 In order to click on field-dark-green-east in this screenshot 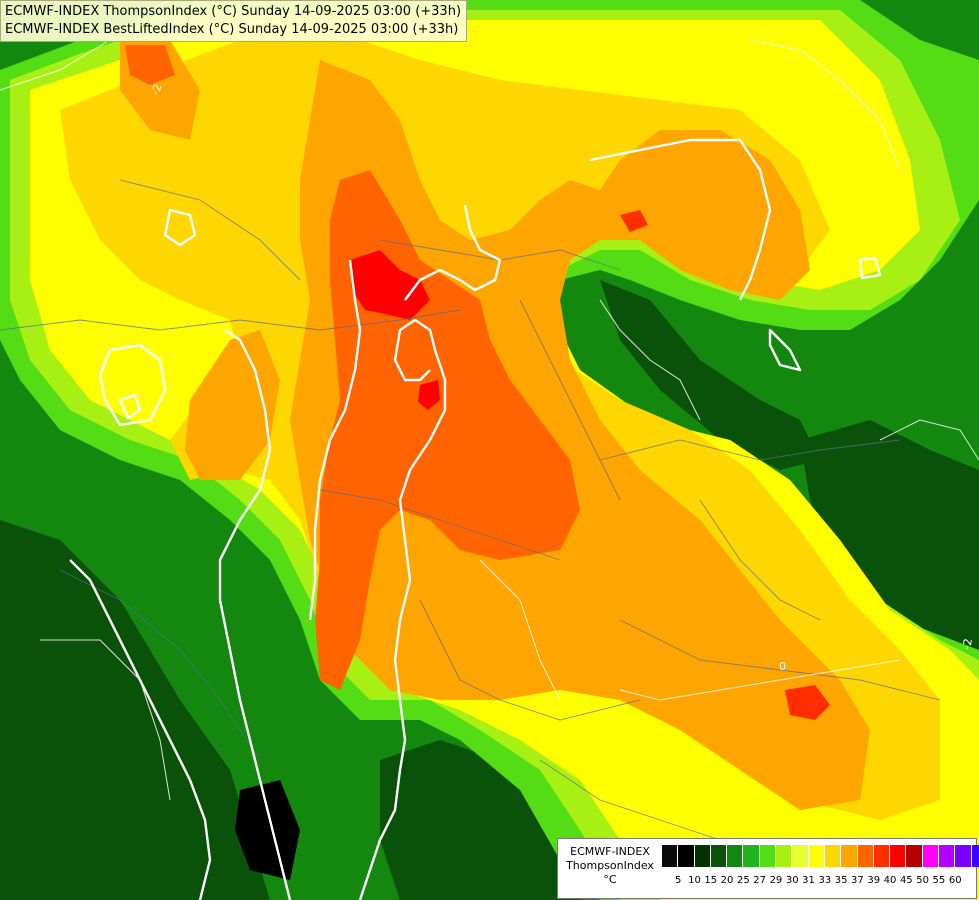, I will do `click(889, 550)`.